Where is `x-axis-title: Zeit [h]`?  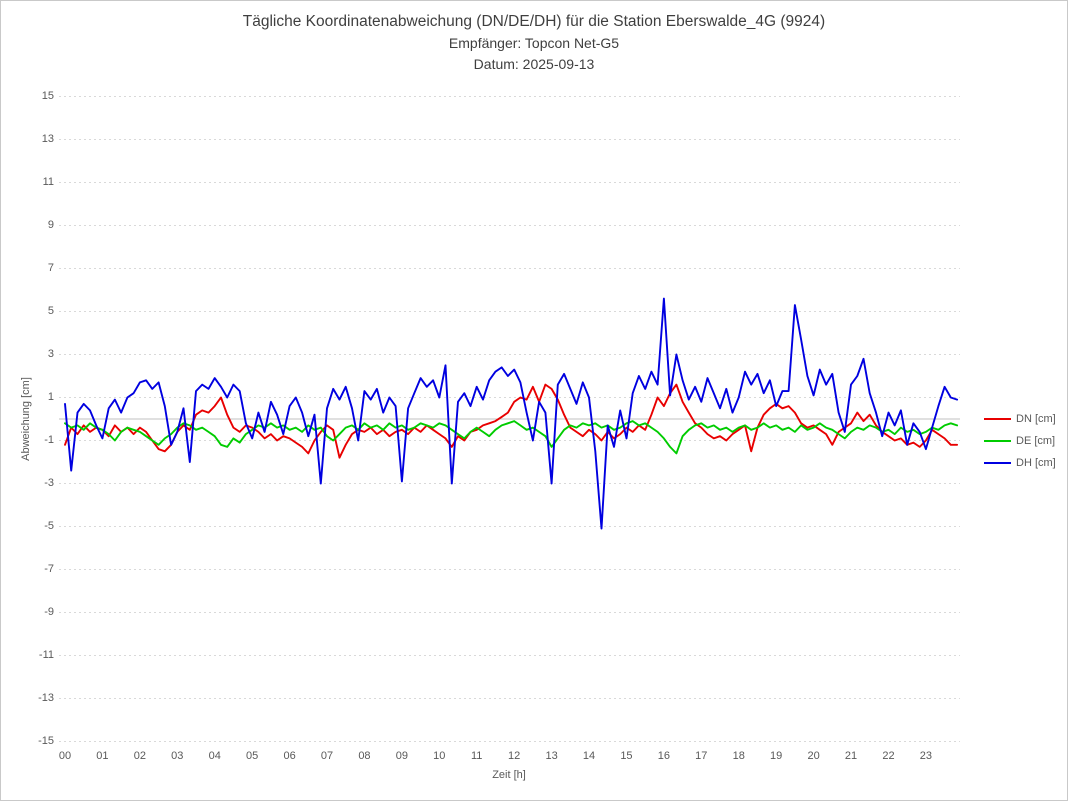 x-axis-title: Zeit [h] is located at coordinates (509, 775).